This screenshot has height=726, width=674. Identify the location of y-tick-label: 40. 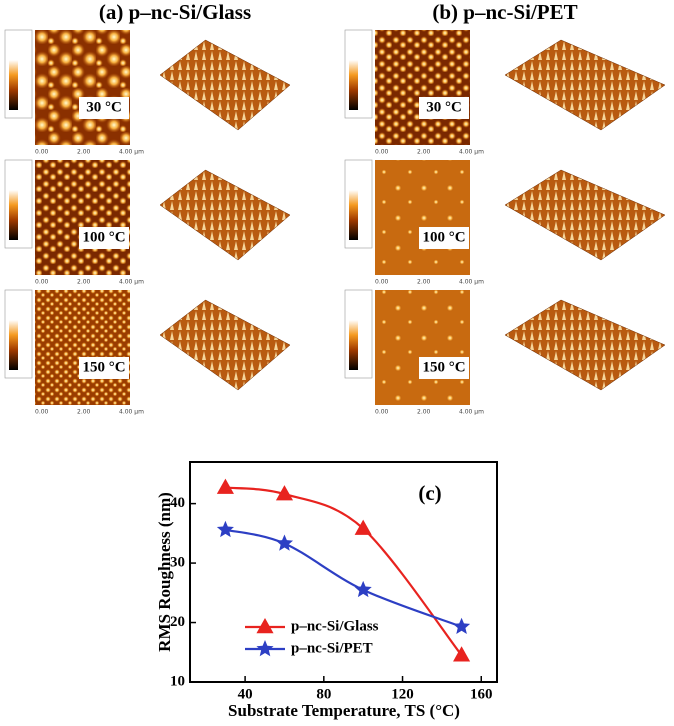
(177, 503).